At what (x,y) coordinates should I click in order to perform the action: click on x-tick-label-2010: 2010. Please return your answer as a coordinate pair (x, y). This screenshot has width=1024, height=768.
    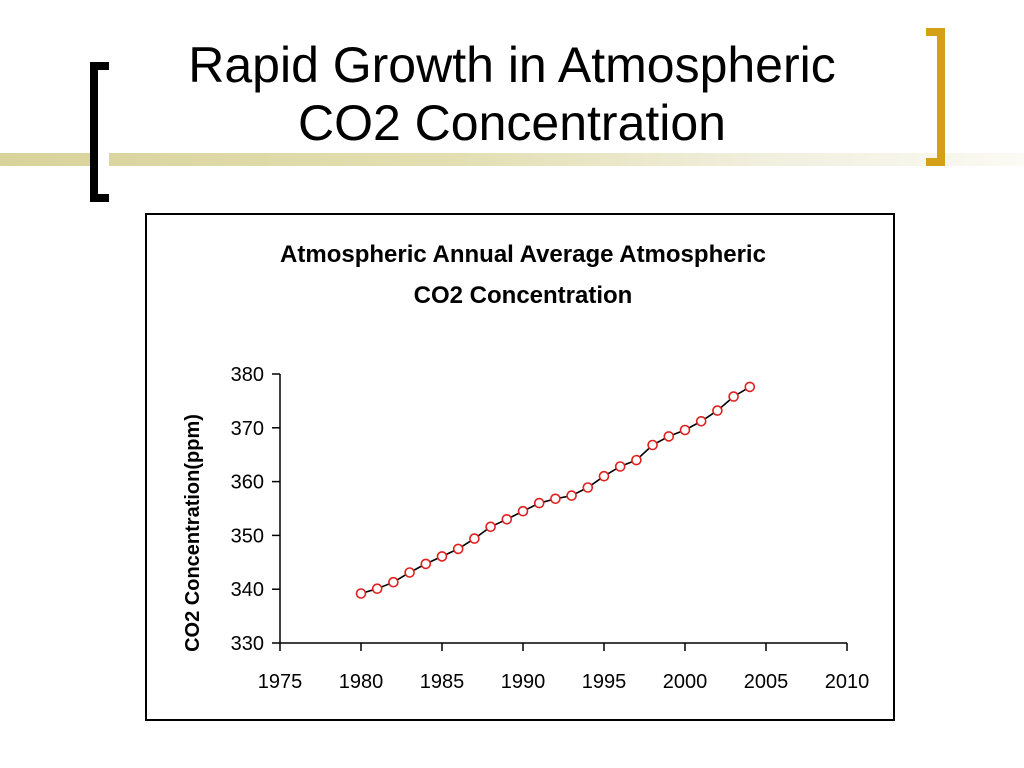
    Looking at the image, I should click on (847, 682).